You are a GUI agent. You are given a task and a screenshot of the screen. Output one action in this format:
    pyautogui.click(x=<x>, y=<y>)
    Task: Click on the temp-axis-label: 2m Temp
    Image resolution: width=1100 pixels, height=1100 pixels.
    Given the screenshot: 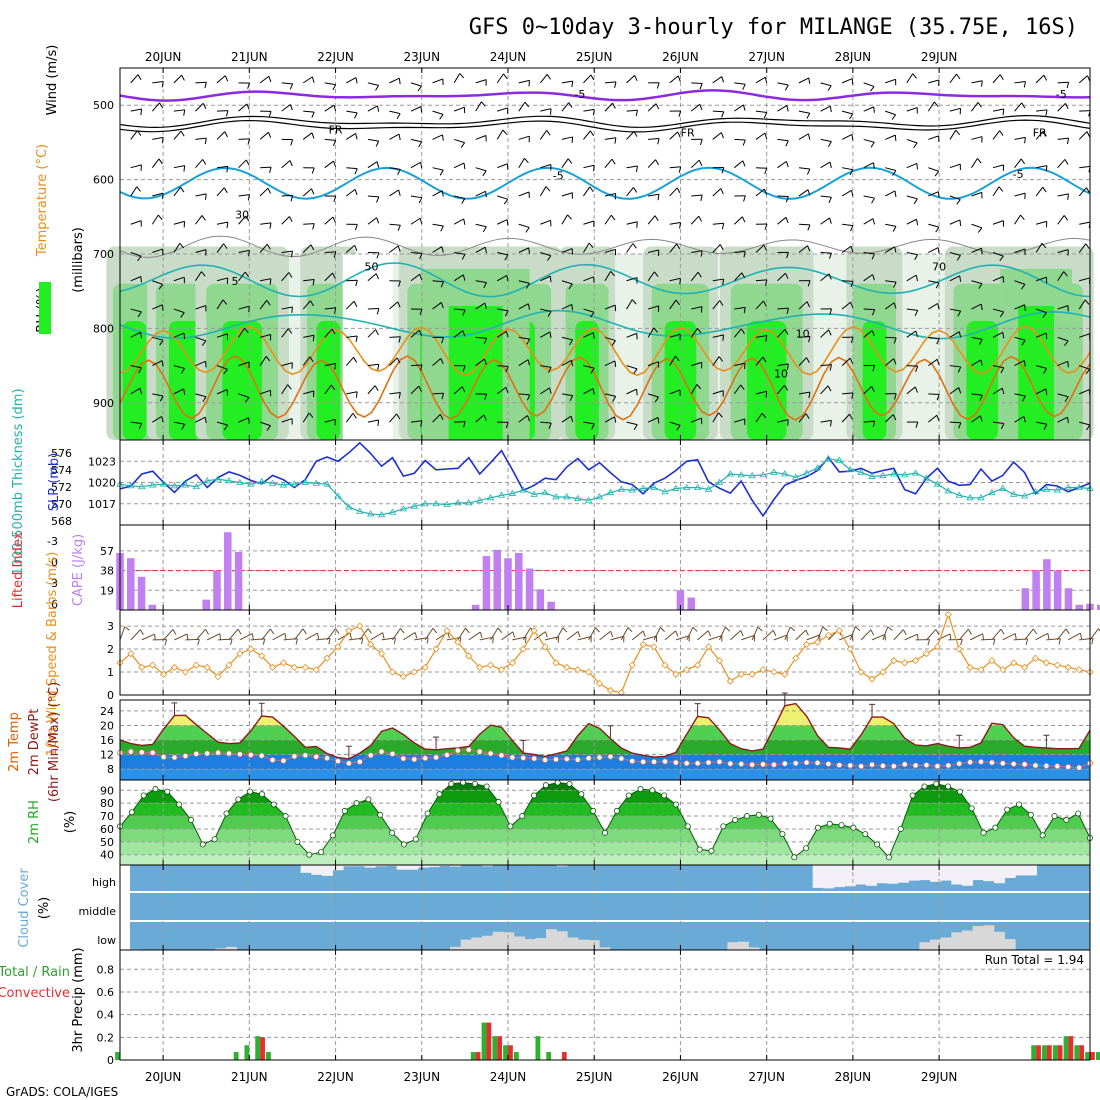 What is the action you would take?
    pyautogui.click(x=14, y=742)
    